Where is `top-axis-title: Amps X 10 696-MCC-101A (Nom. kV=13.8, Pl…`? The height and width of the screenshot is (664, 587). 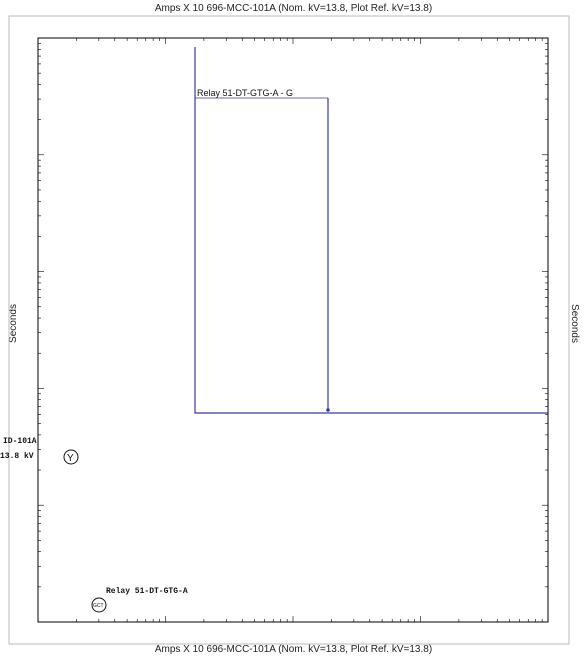 top-axis-title: Amps X 10 696-MCC-101A (Nom. kV=13.8, Pl… is located at coordinates (293, 8).